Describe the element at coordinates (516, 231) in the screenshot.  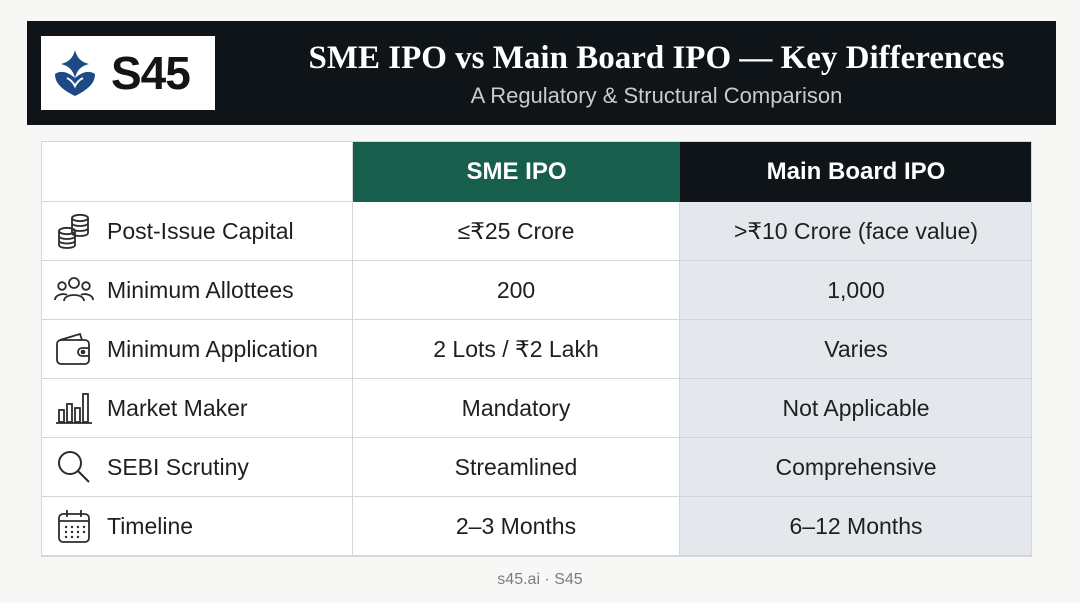
I see `sme-value: ≤₹25 Crore` at that location.